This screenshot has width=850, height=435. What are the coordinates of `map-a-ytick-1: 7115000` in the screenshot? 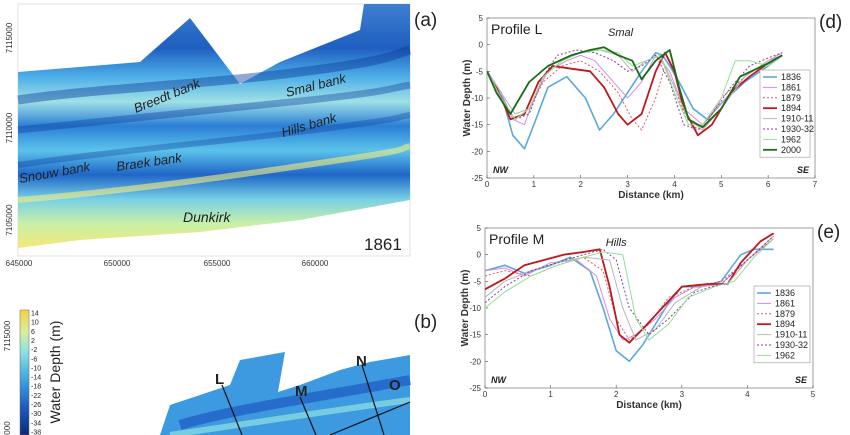 It's located at (9, 37).